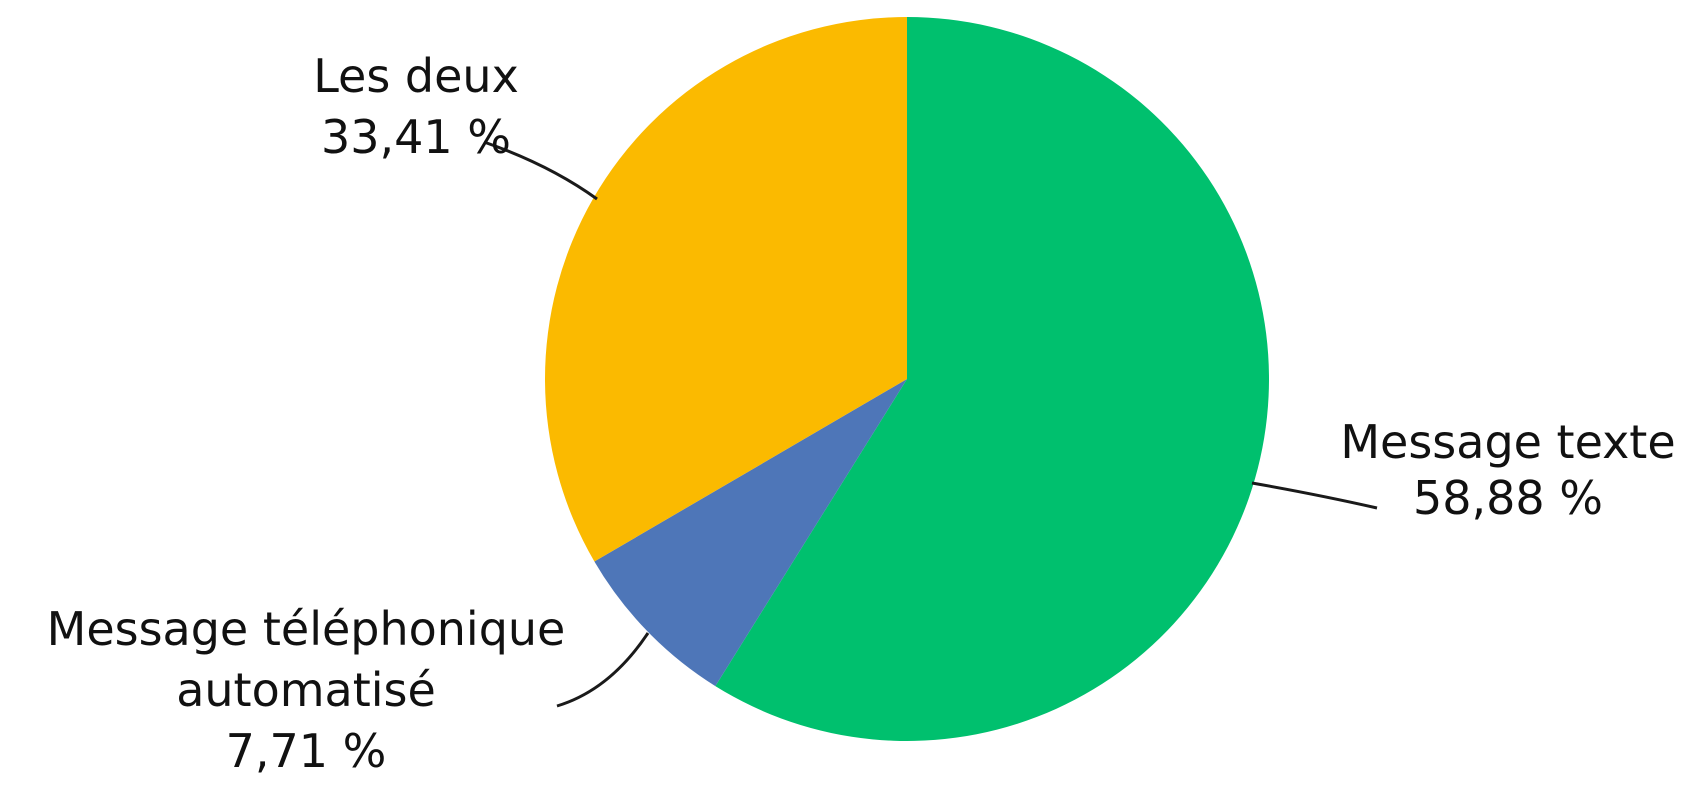 This screenshot has width=1698, height=793. I want to click on leader-line-message-telephonique-automatise, so click(603, 670).